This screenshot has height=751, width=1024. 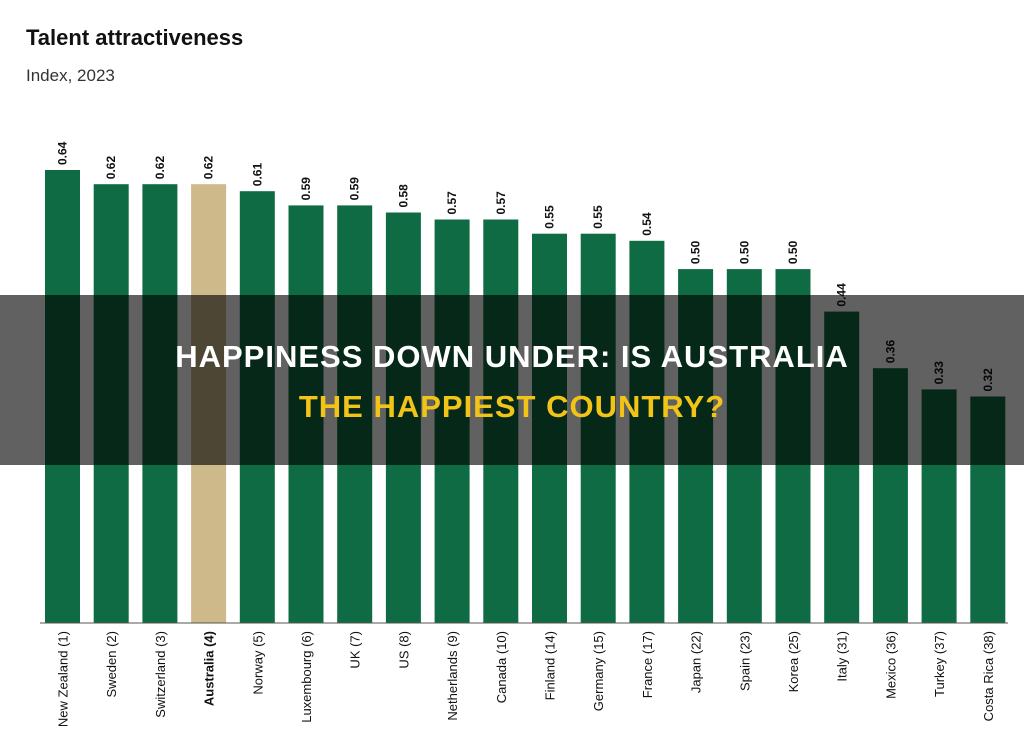 I want to click on category-label: Japan (22), so click(x=696, y=662).